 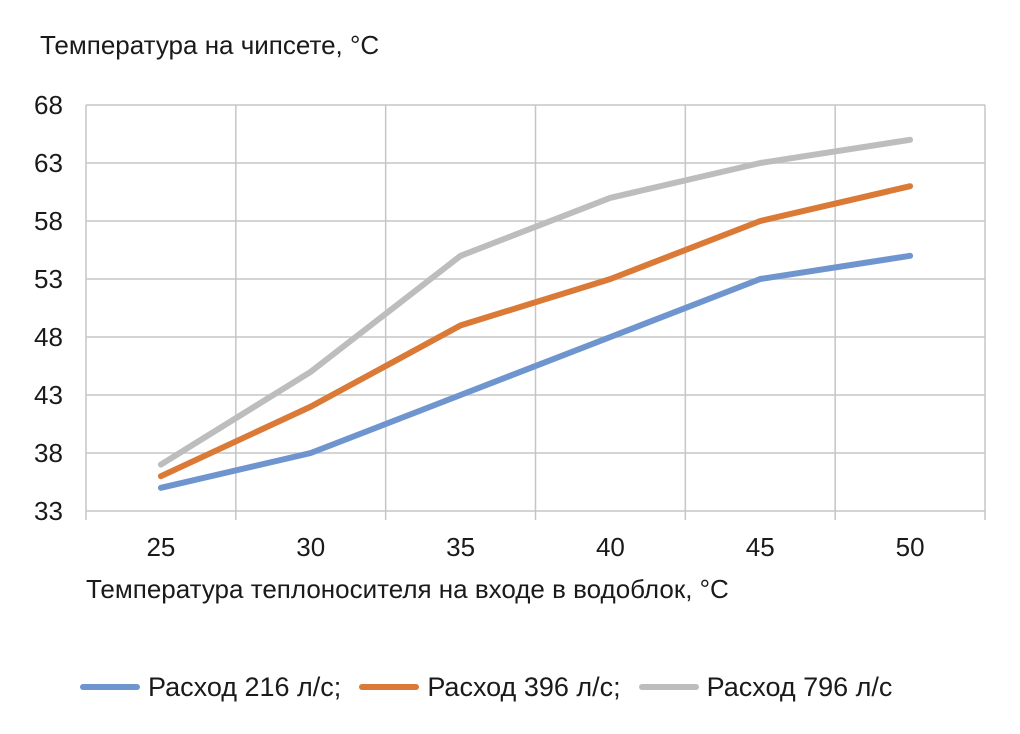 I want to click on x-tick-label-40: 40, so click(x=610, y=547).